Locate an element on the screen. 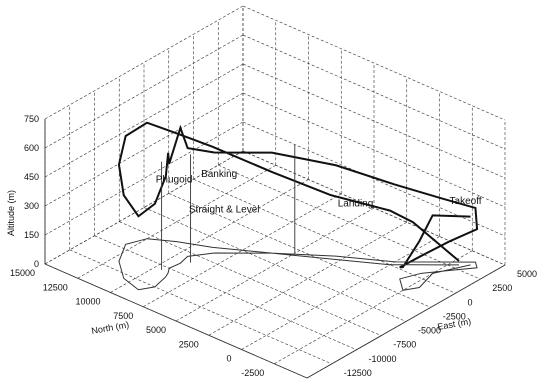  x-axis-label: North (m) is located at coordinates (110, 328).